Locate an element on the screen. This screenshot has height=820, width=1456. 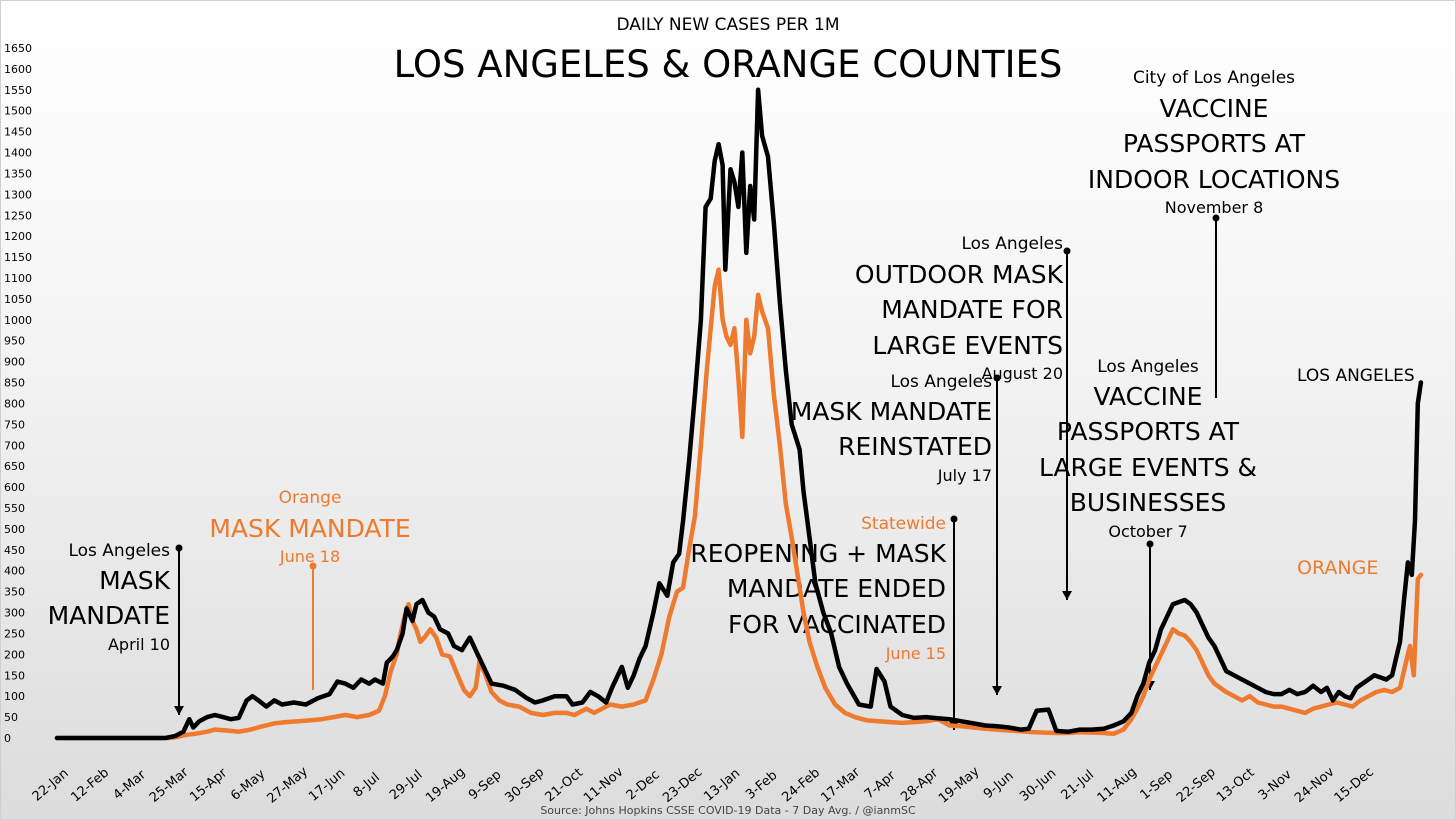
y-tick-label: 1550 is located at coordinates (18, 90).